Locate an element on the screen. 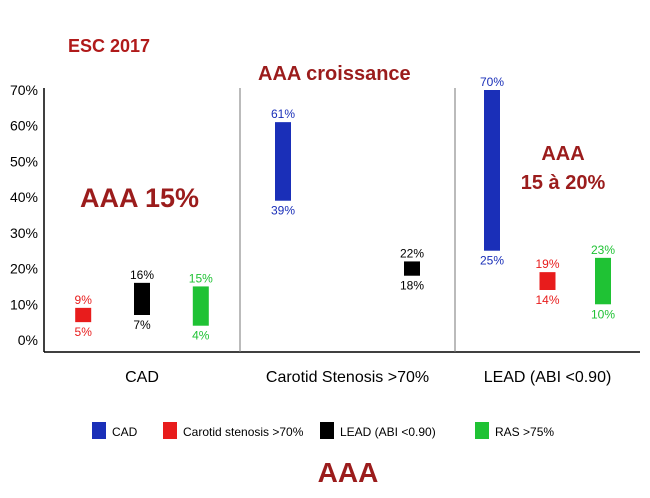 This screenshot has width=650, height=498. category-label: CAD is located at coordinates (142, 377).